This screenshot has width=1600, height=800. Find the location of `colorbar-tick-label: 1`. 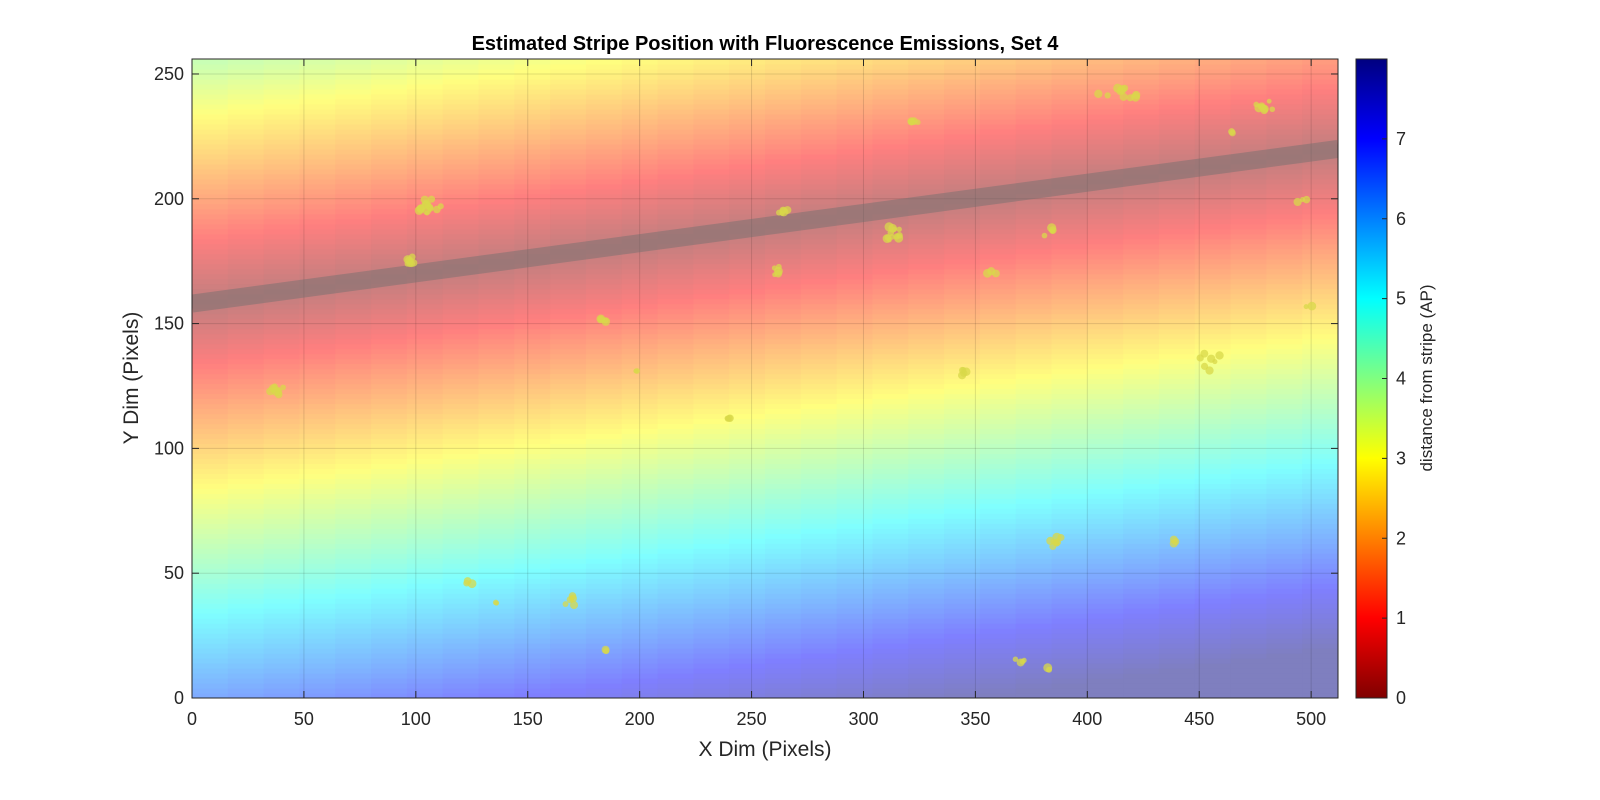

colorbar-tick-label: 1 is located at coordinates (1401, 618).